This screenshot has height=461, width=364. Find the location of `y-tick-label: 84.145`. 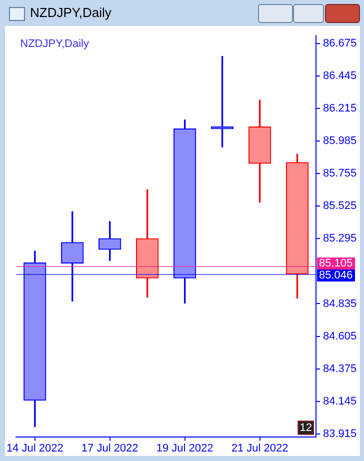

y-tick-label: 84.145 is located at coordinates (340, 401).